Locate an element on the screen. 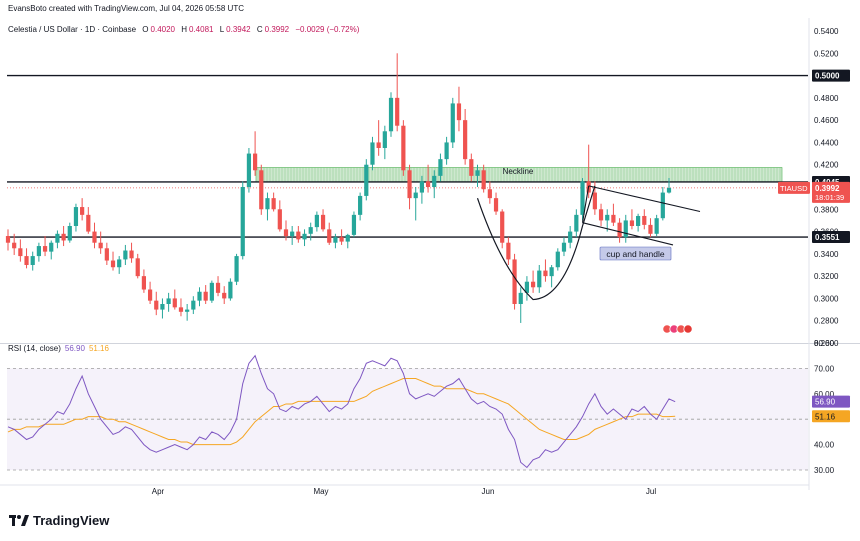 The image size is (860, 541). neckline-label: Neckline is located at coordinates (518, 171).